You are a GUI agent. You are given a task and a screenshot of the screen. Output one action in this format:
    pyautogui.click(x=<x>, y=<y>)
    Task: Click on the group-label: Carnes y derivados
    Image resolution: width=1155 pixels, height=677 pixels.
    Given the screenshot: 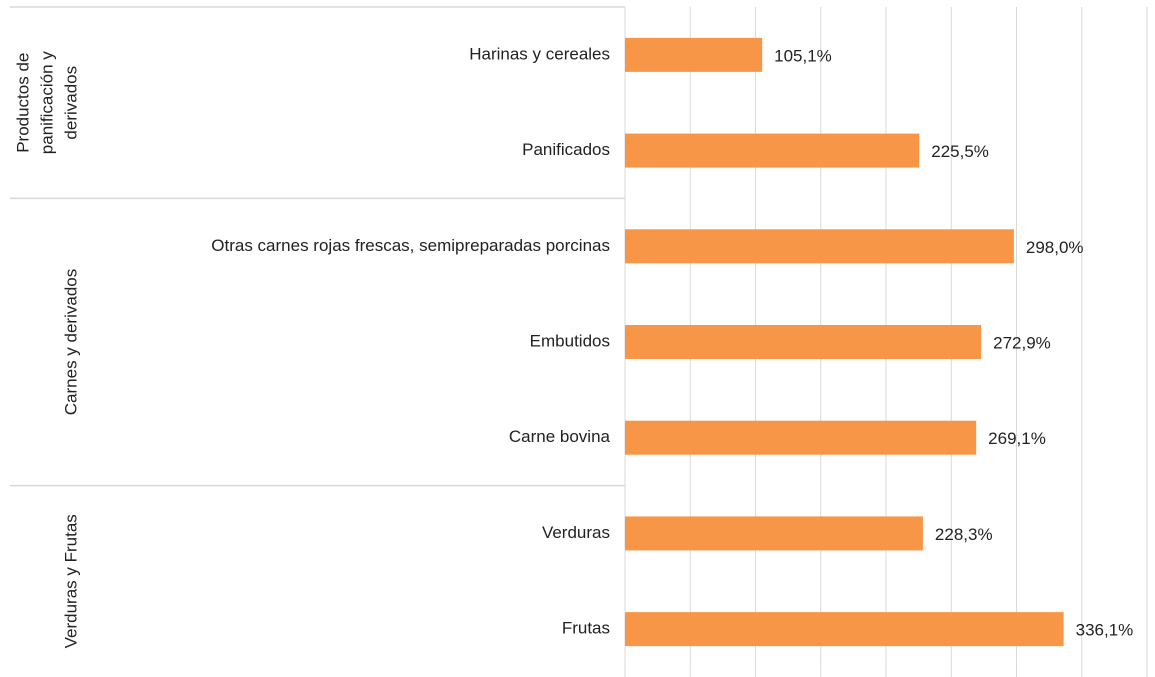 What is the action you would take?
    pyautogui.click(x=70, y=342)
    